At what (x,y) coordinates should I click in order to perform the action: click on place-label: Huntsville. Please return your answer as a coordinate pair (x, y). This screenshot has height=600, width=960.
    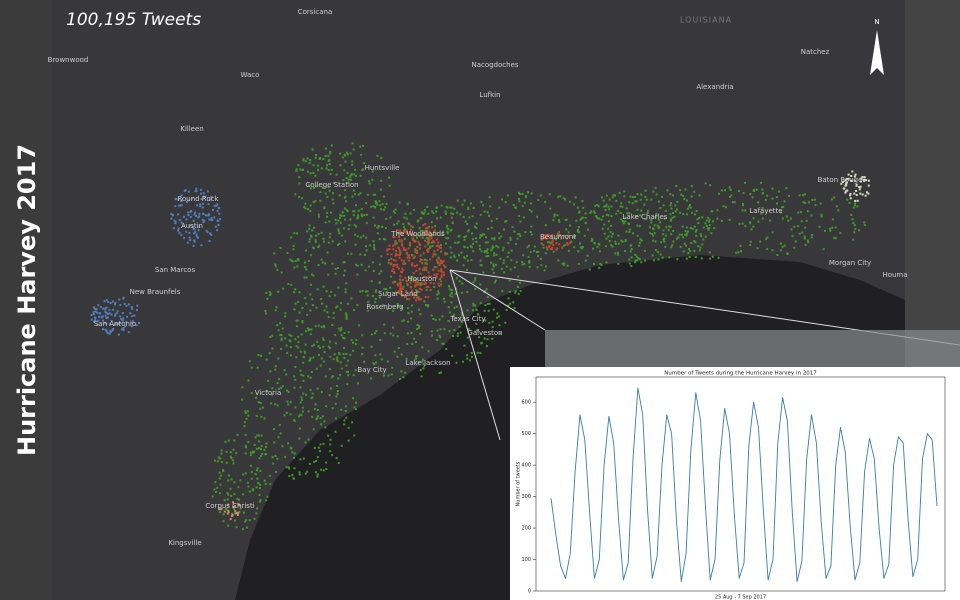
    Looking at the image, I should click on (382, 168).